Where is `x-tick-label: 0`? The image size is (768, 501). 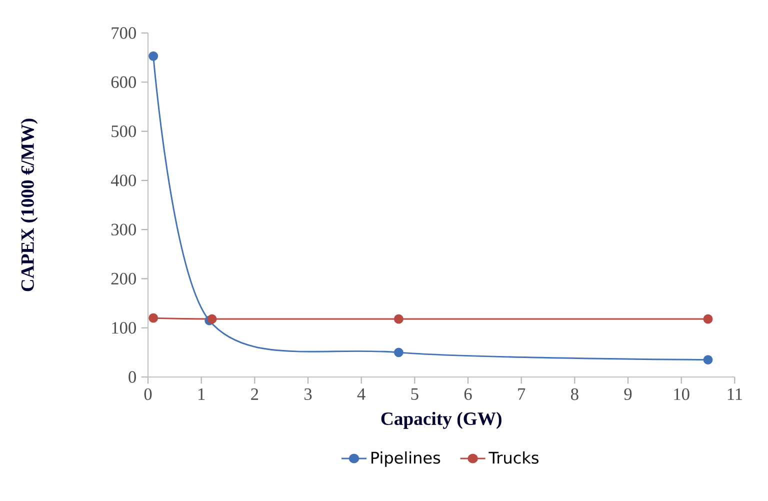
x-tick-label: 0 is located at coordinates (148, 394).